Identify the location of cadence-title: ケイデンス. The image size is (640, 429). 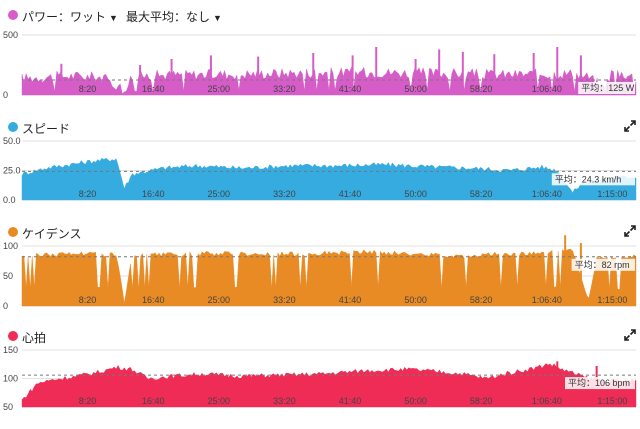
(52, 234).